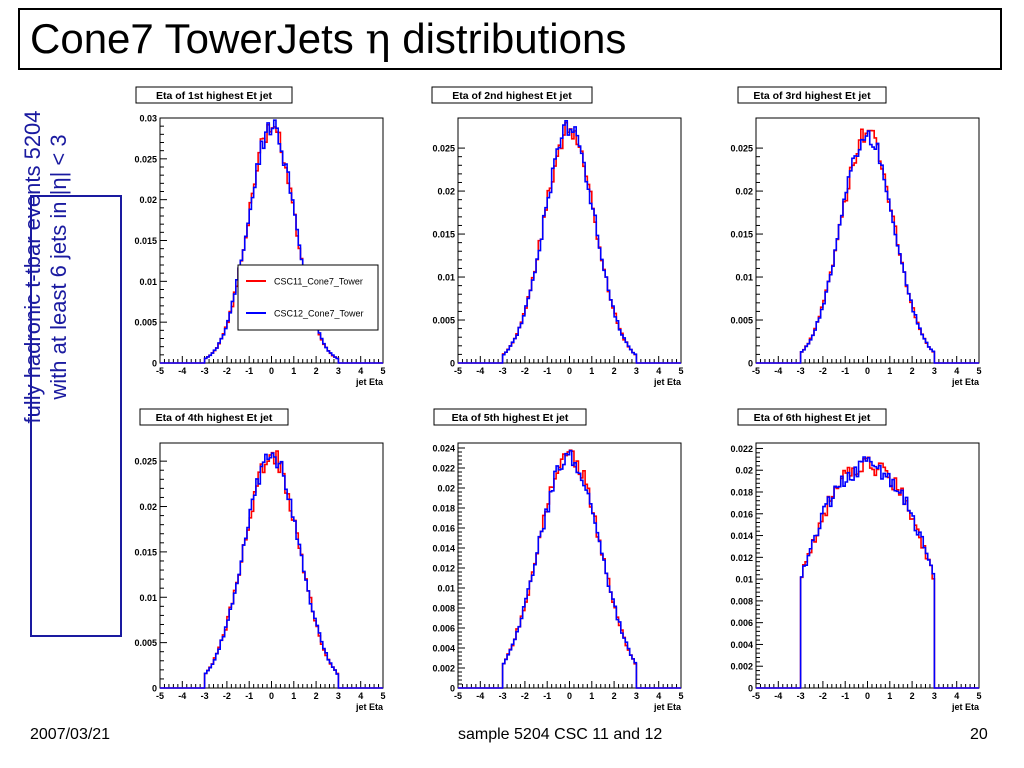 This screenshot has width=1024, height=768. Describe the element at coordinates (318, 282) in the screenshot. I see `legend-entry-label: CSC11_Cone7_Tower` at that location.